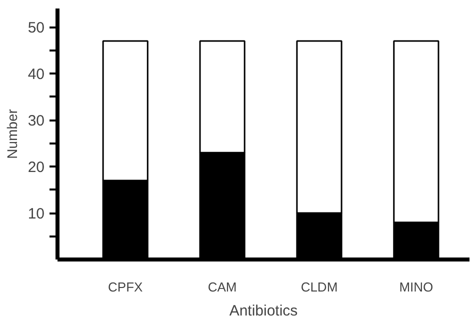 The height and width of the screenshot is (322, 474). I want to click on y-tick-label: 20, so click(36, 167).